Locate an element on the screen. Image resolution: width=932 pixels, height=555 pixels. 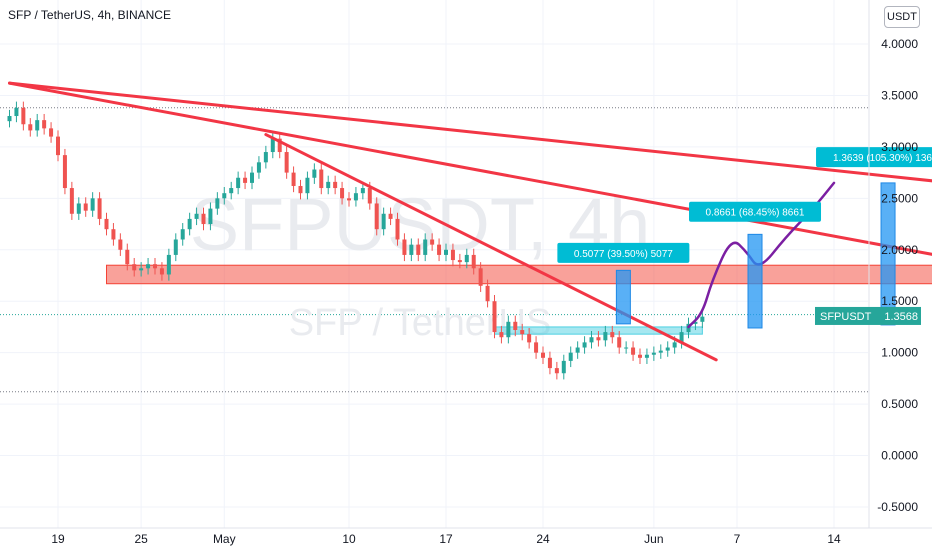
target-label: 1.3639 (105.30%) 13639 is located at coordinates (882, 158).